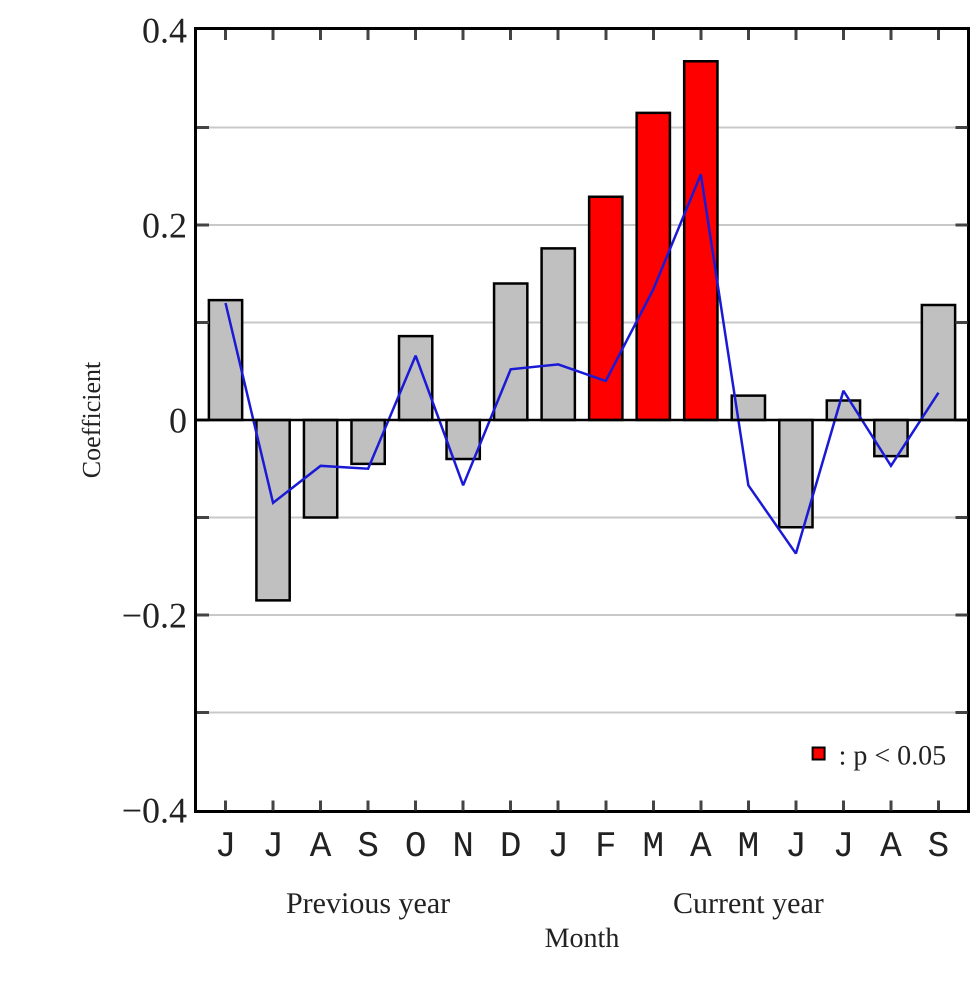  Describe the element at coordinates (582, 938) in the screenshot. I see `x-axis-title: Month` at that location.